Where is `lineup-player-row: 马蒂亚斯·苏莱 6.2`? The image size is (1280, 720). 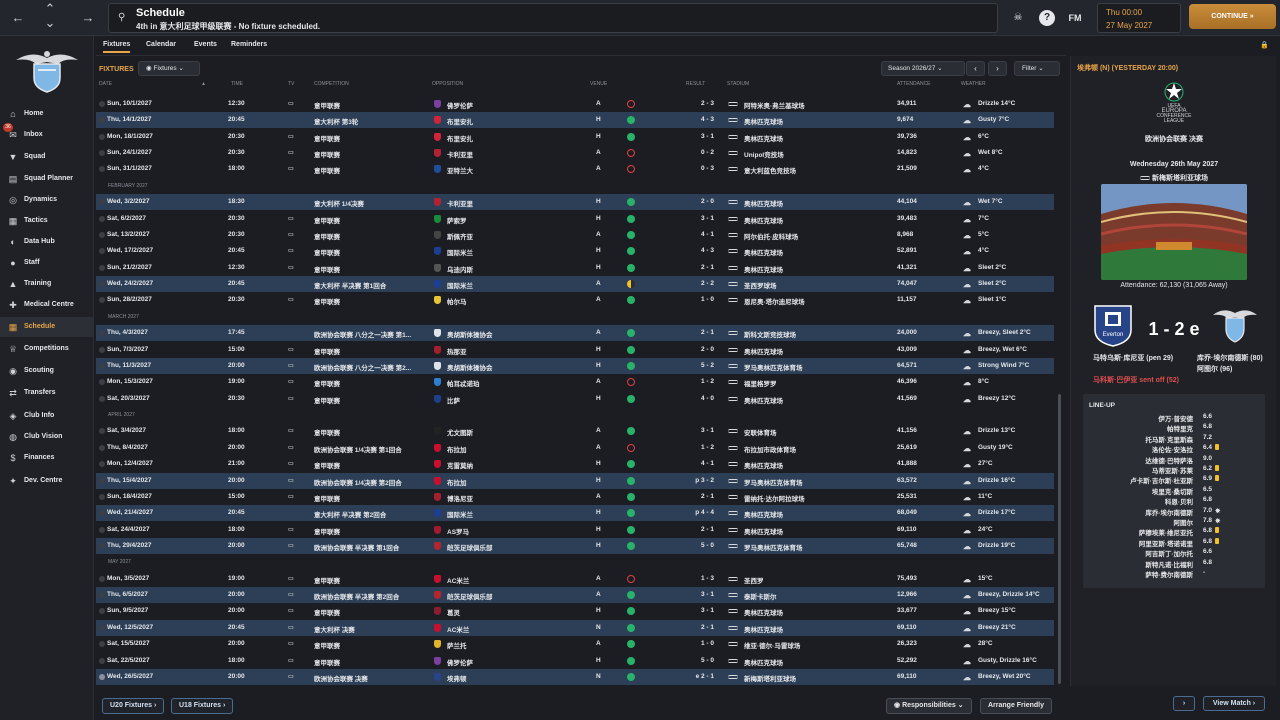 lineup-player-row: 马蒂亚斯·苏莱 6.2 is located at coordinates (1174, 469).